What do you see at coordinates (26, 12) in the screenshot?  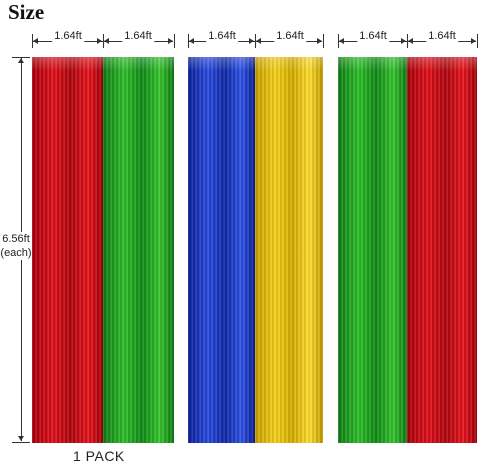 I see `page-title: Size` at bounding box center [26, 12].